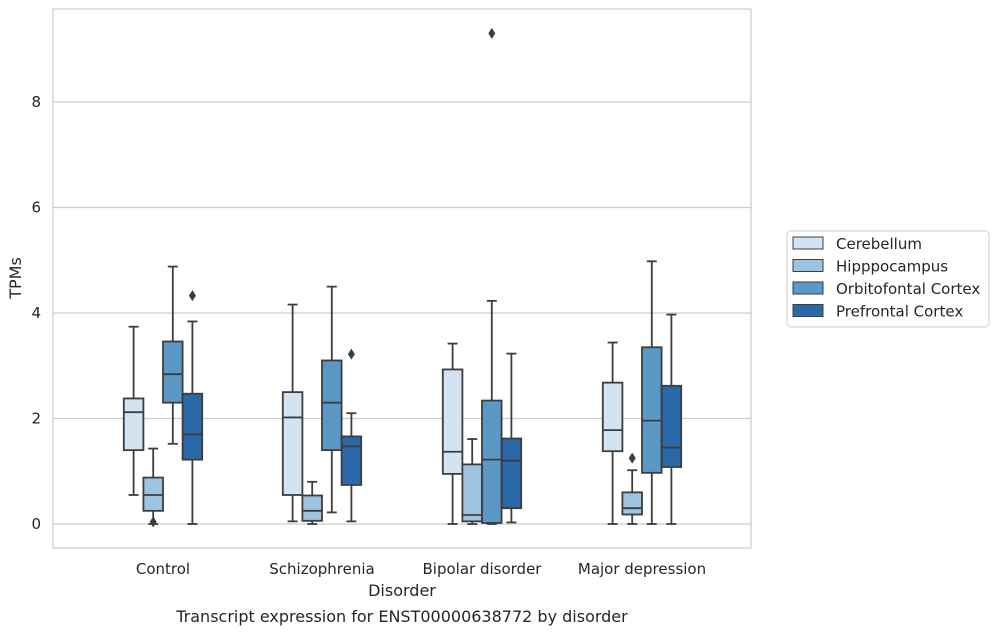  What do you see at coordinates (36, 419) in the screenshot?
I see `y-tick-label: 2` at bounding box center [36, 419].